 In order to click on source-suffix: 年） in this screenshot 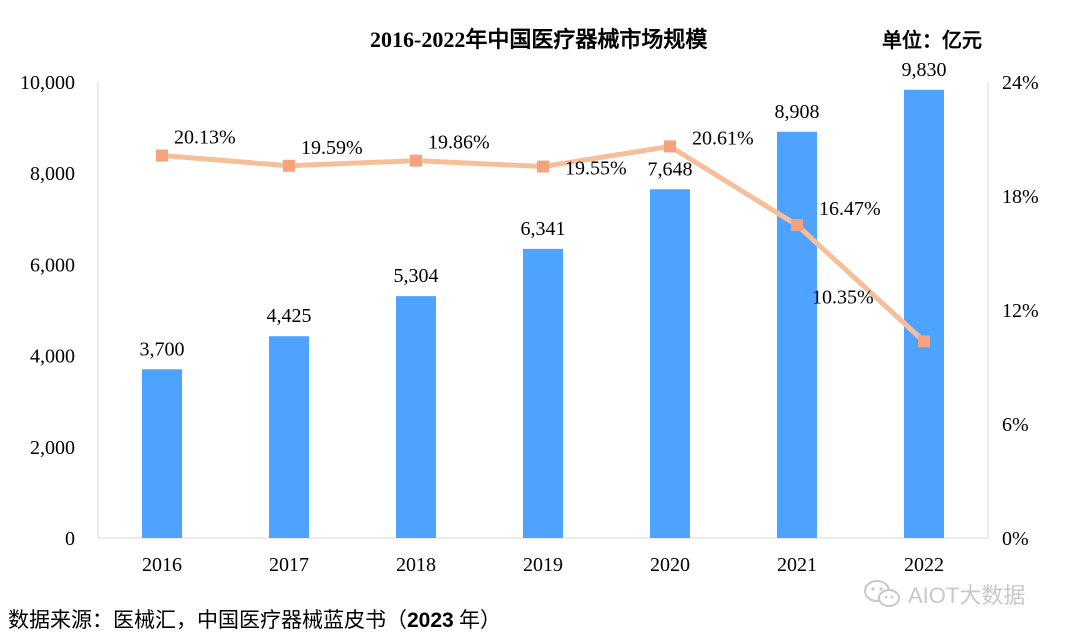, I will do `click(477, 620)`.